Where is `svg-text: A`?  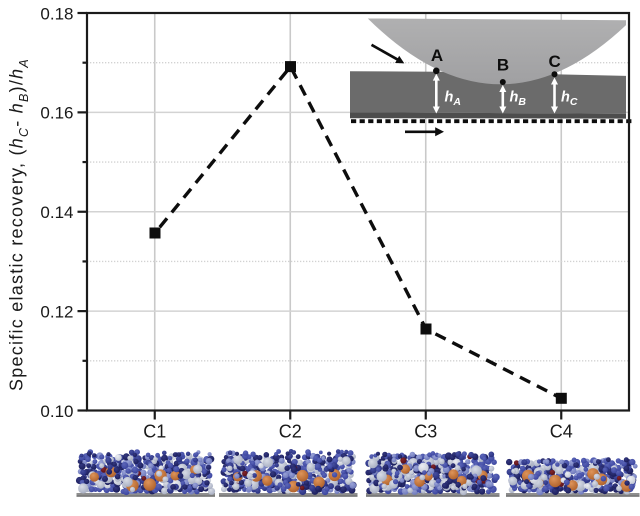
svg-text: A is located at coordinates (437, 55).